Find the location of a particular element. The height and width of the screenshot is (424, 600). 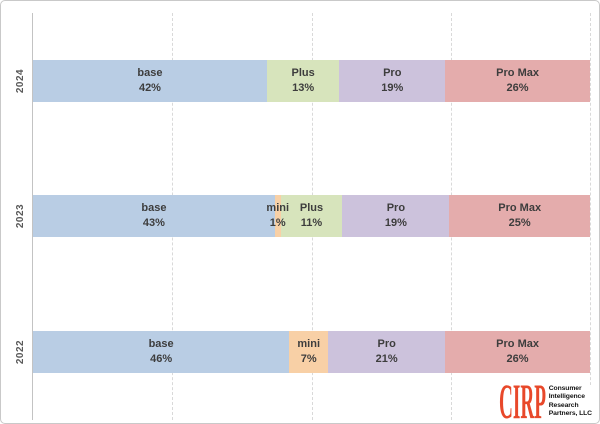

segment-data-label: mini 7% is located at coordinates (309, 352).